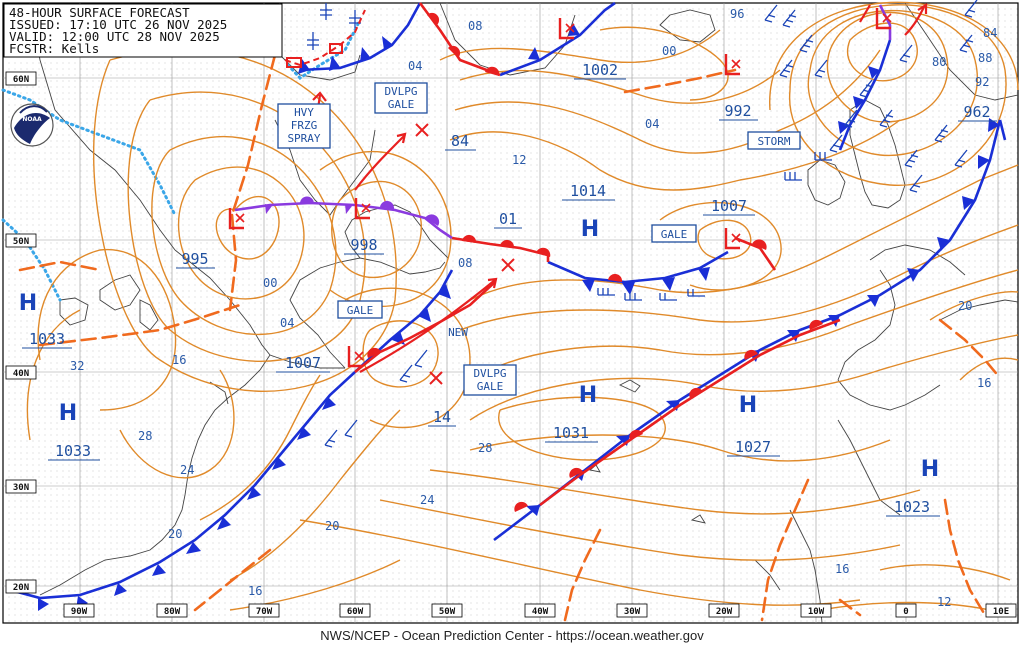  What do you see at coordinates (172, 612) in the screenshot?
I see `svg-text: 80W` at bounding box center [172, 612].